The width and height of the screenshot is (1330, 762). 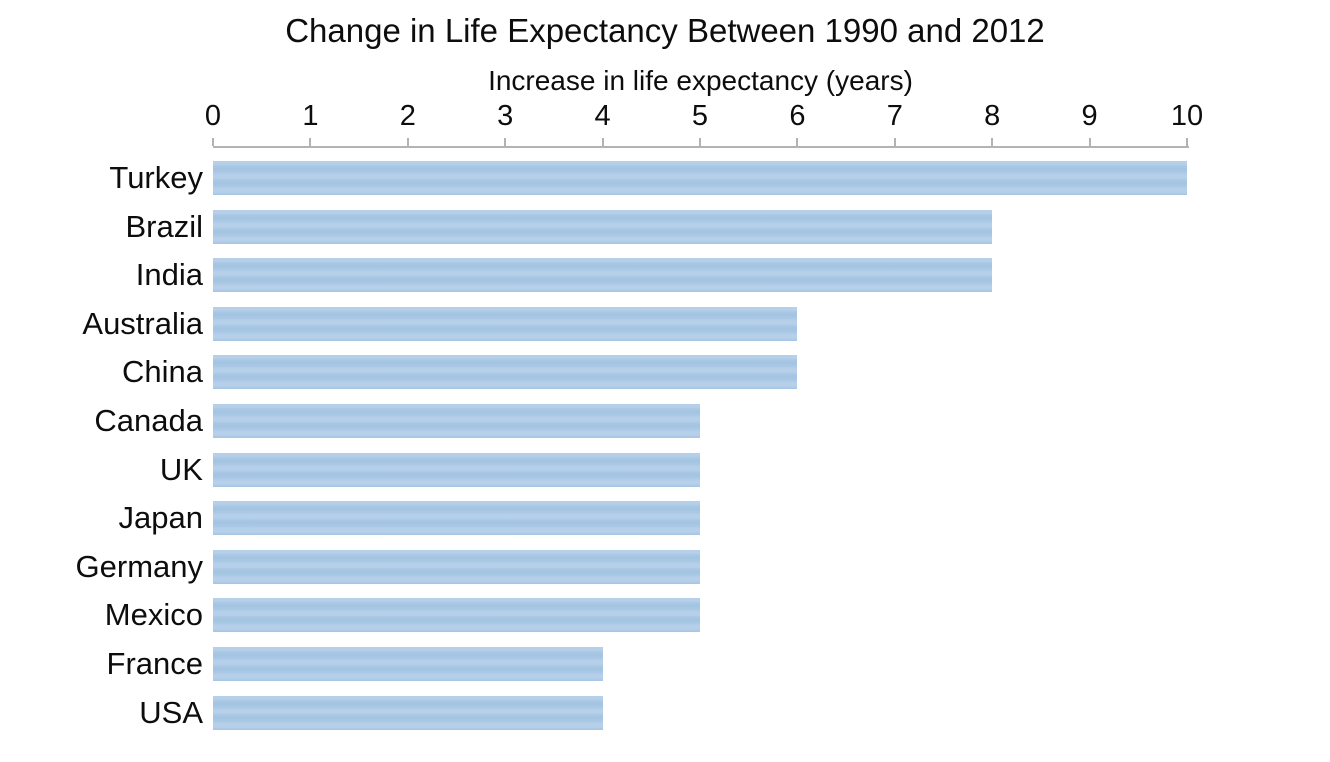 What do you see at coordinates (992, 116) in the screenshot?
I see `x-axis-tick-label: 8` at bounding box center [992, 116].